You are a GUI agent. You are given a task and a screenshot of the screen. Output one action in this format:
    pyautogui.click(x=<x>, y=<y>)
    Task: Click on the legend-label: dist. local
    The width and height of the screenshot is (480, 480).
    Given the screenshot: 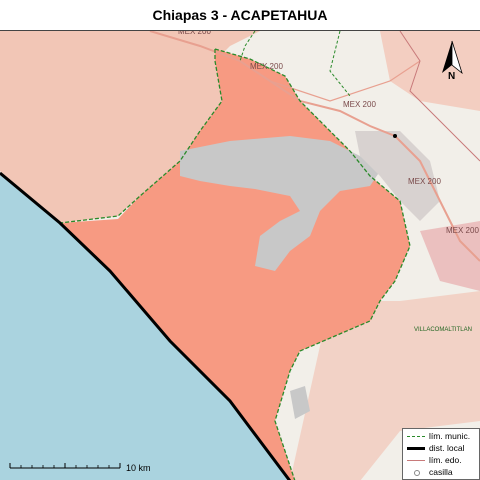 What is the action you would take?
    pyautogui.click(x=447, y=448)
    